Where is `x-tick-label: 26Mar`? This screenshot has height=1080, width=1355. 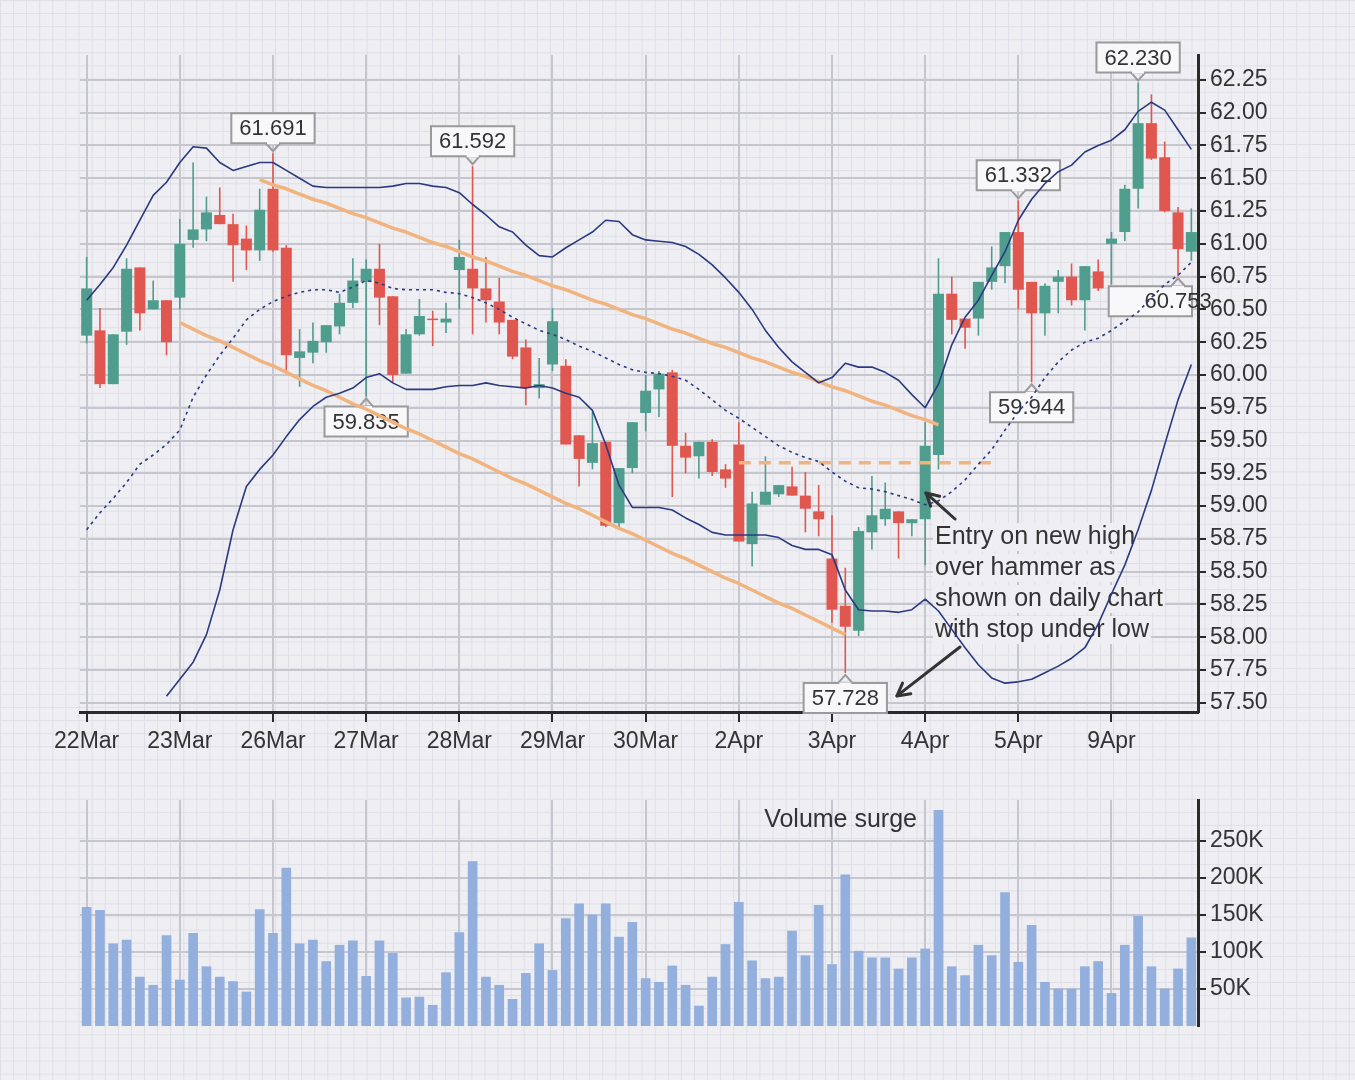
x-tick-label: 26Mar is located at coordinates (273, 740).